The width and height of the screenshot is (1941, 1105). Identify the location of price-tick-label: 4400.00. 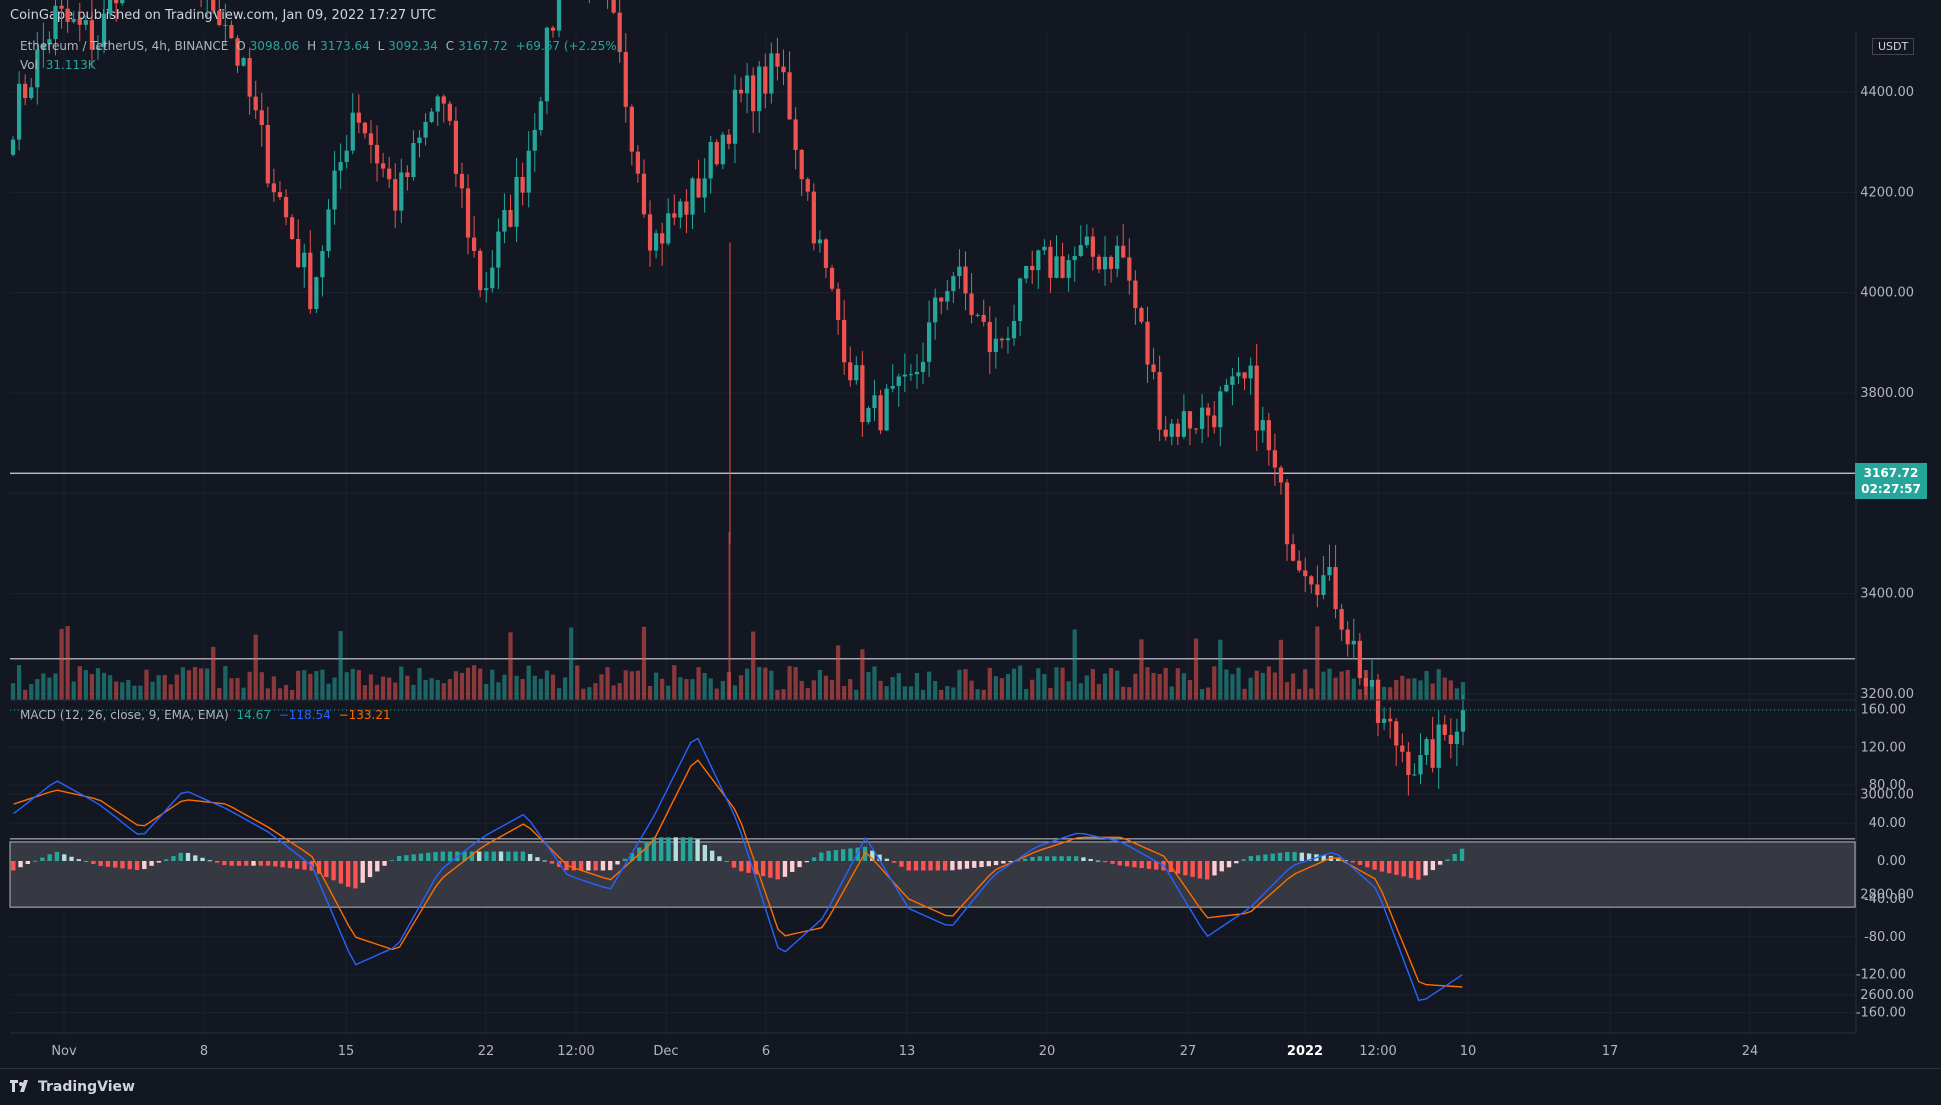
(1887, 92).